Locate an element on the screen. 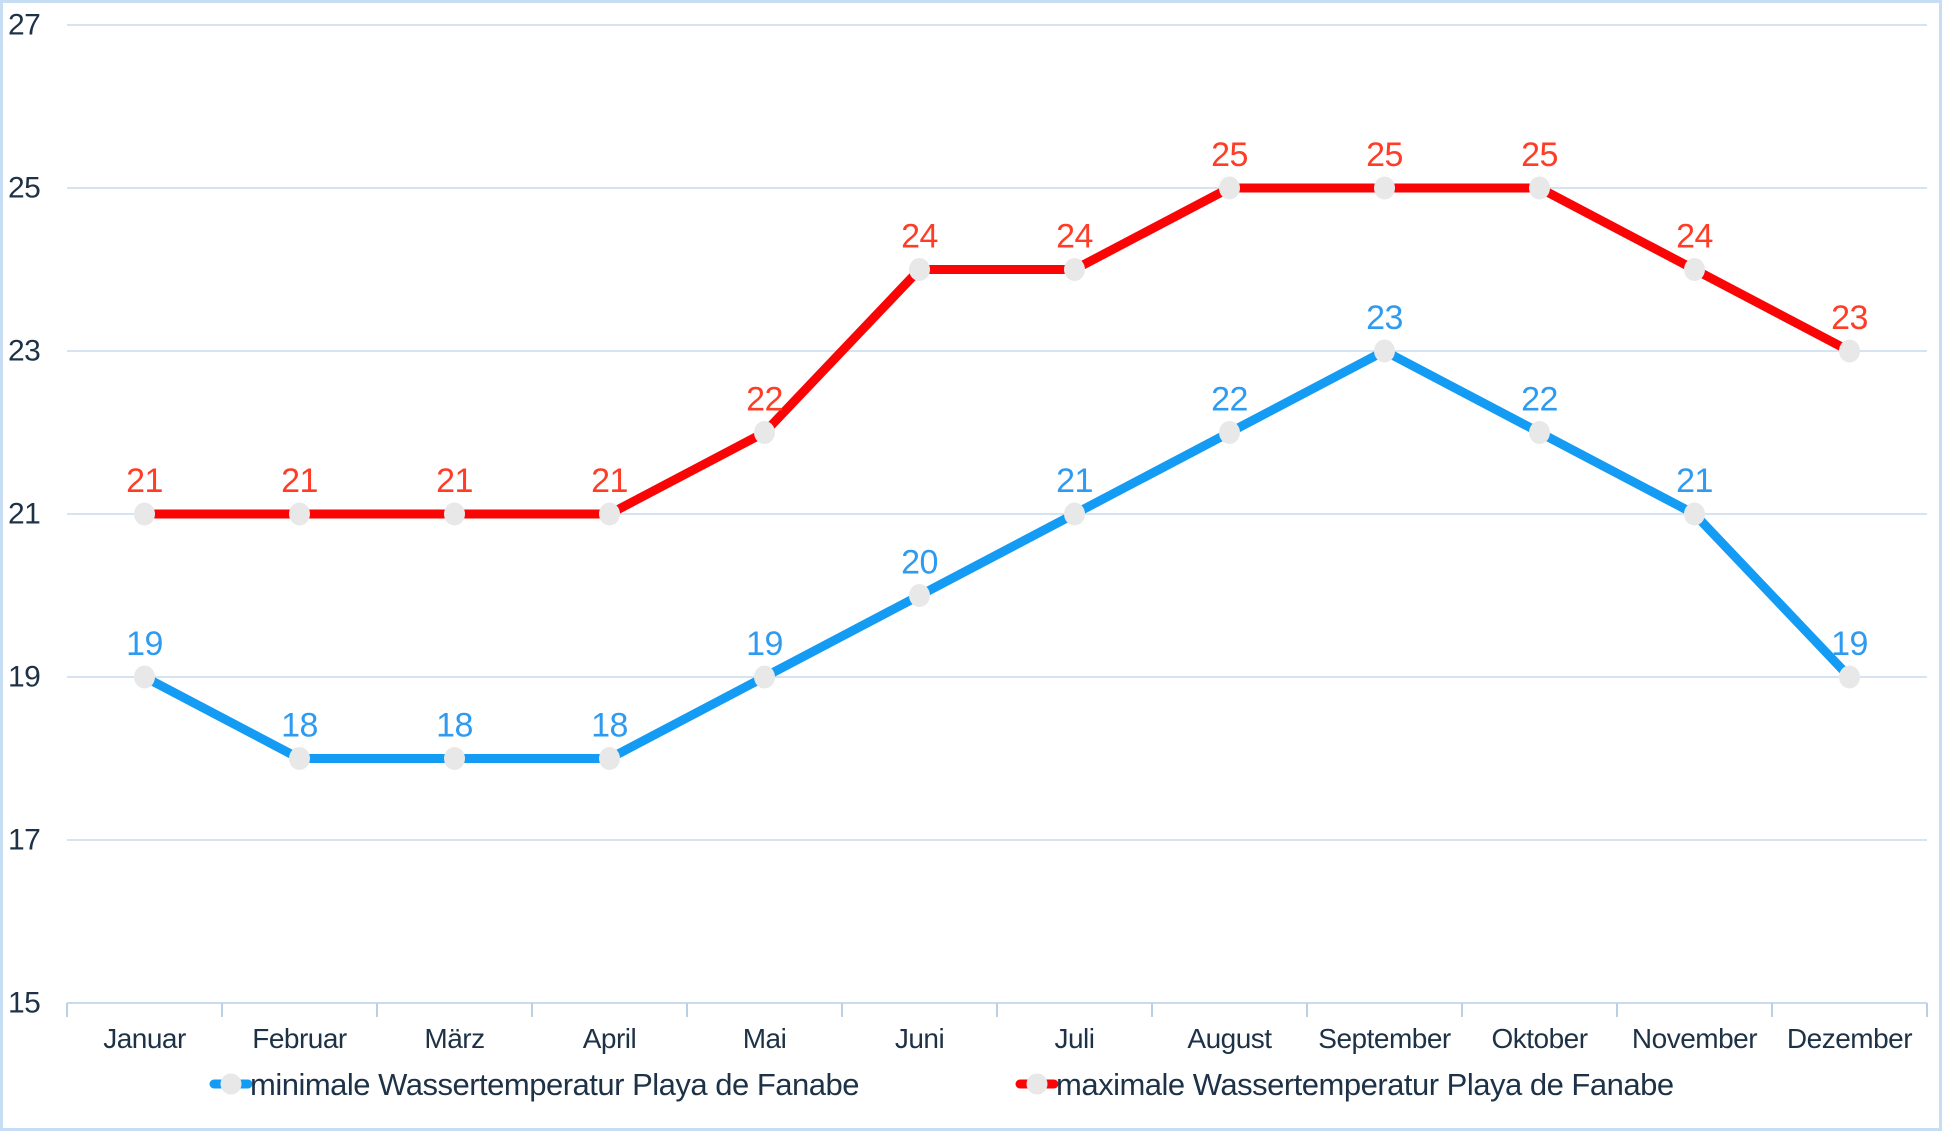 The width and height of the screenshot is (1942, 1131). x-axis-label: Oktober is located at coordinates (1539, 1038).